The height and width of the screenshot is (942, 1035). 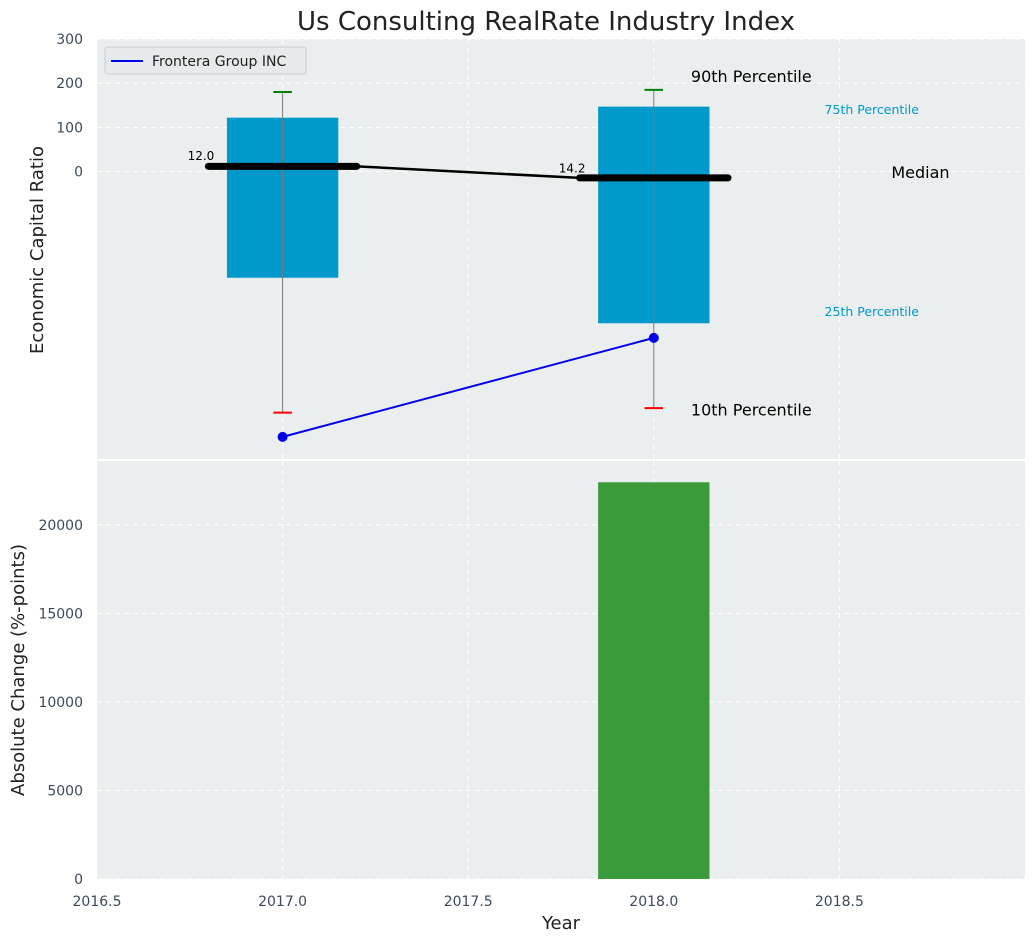 I want to click on top-y-tick-label: 100, so click(x=69, y=128).